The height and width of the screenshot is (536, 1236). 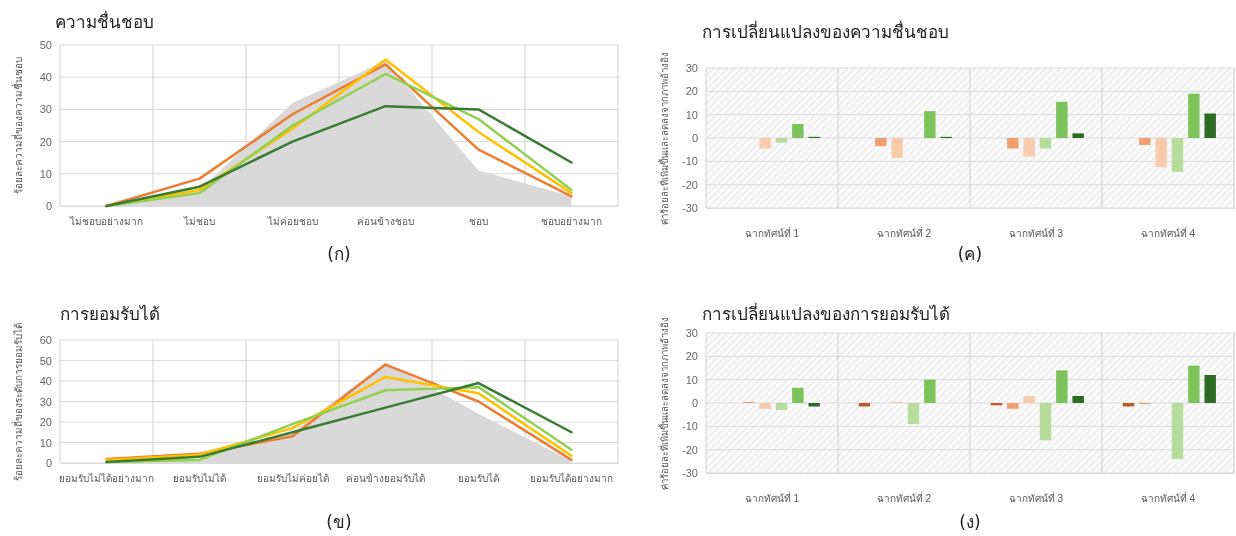 What do you see at coordinates (478, 222) in the screenshot?
I see `x-tick-label: ชอบ` at bounding box center [478, 222].